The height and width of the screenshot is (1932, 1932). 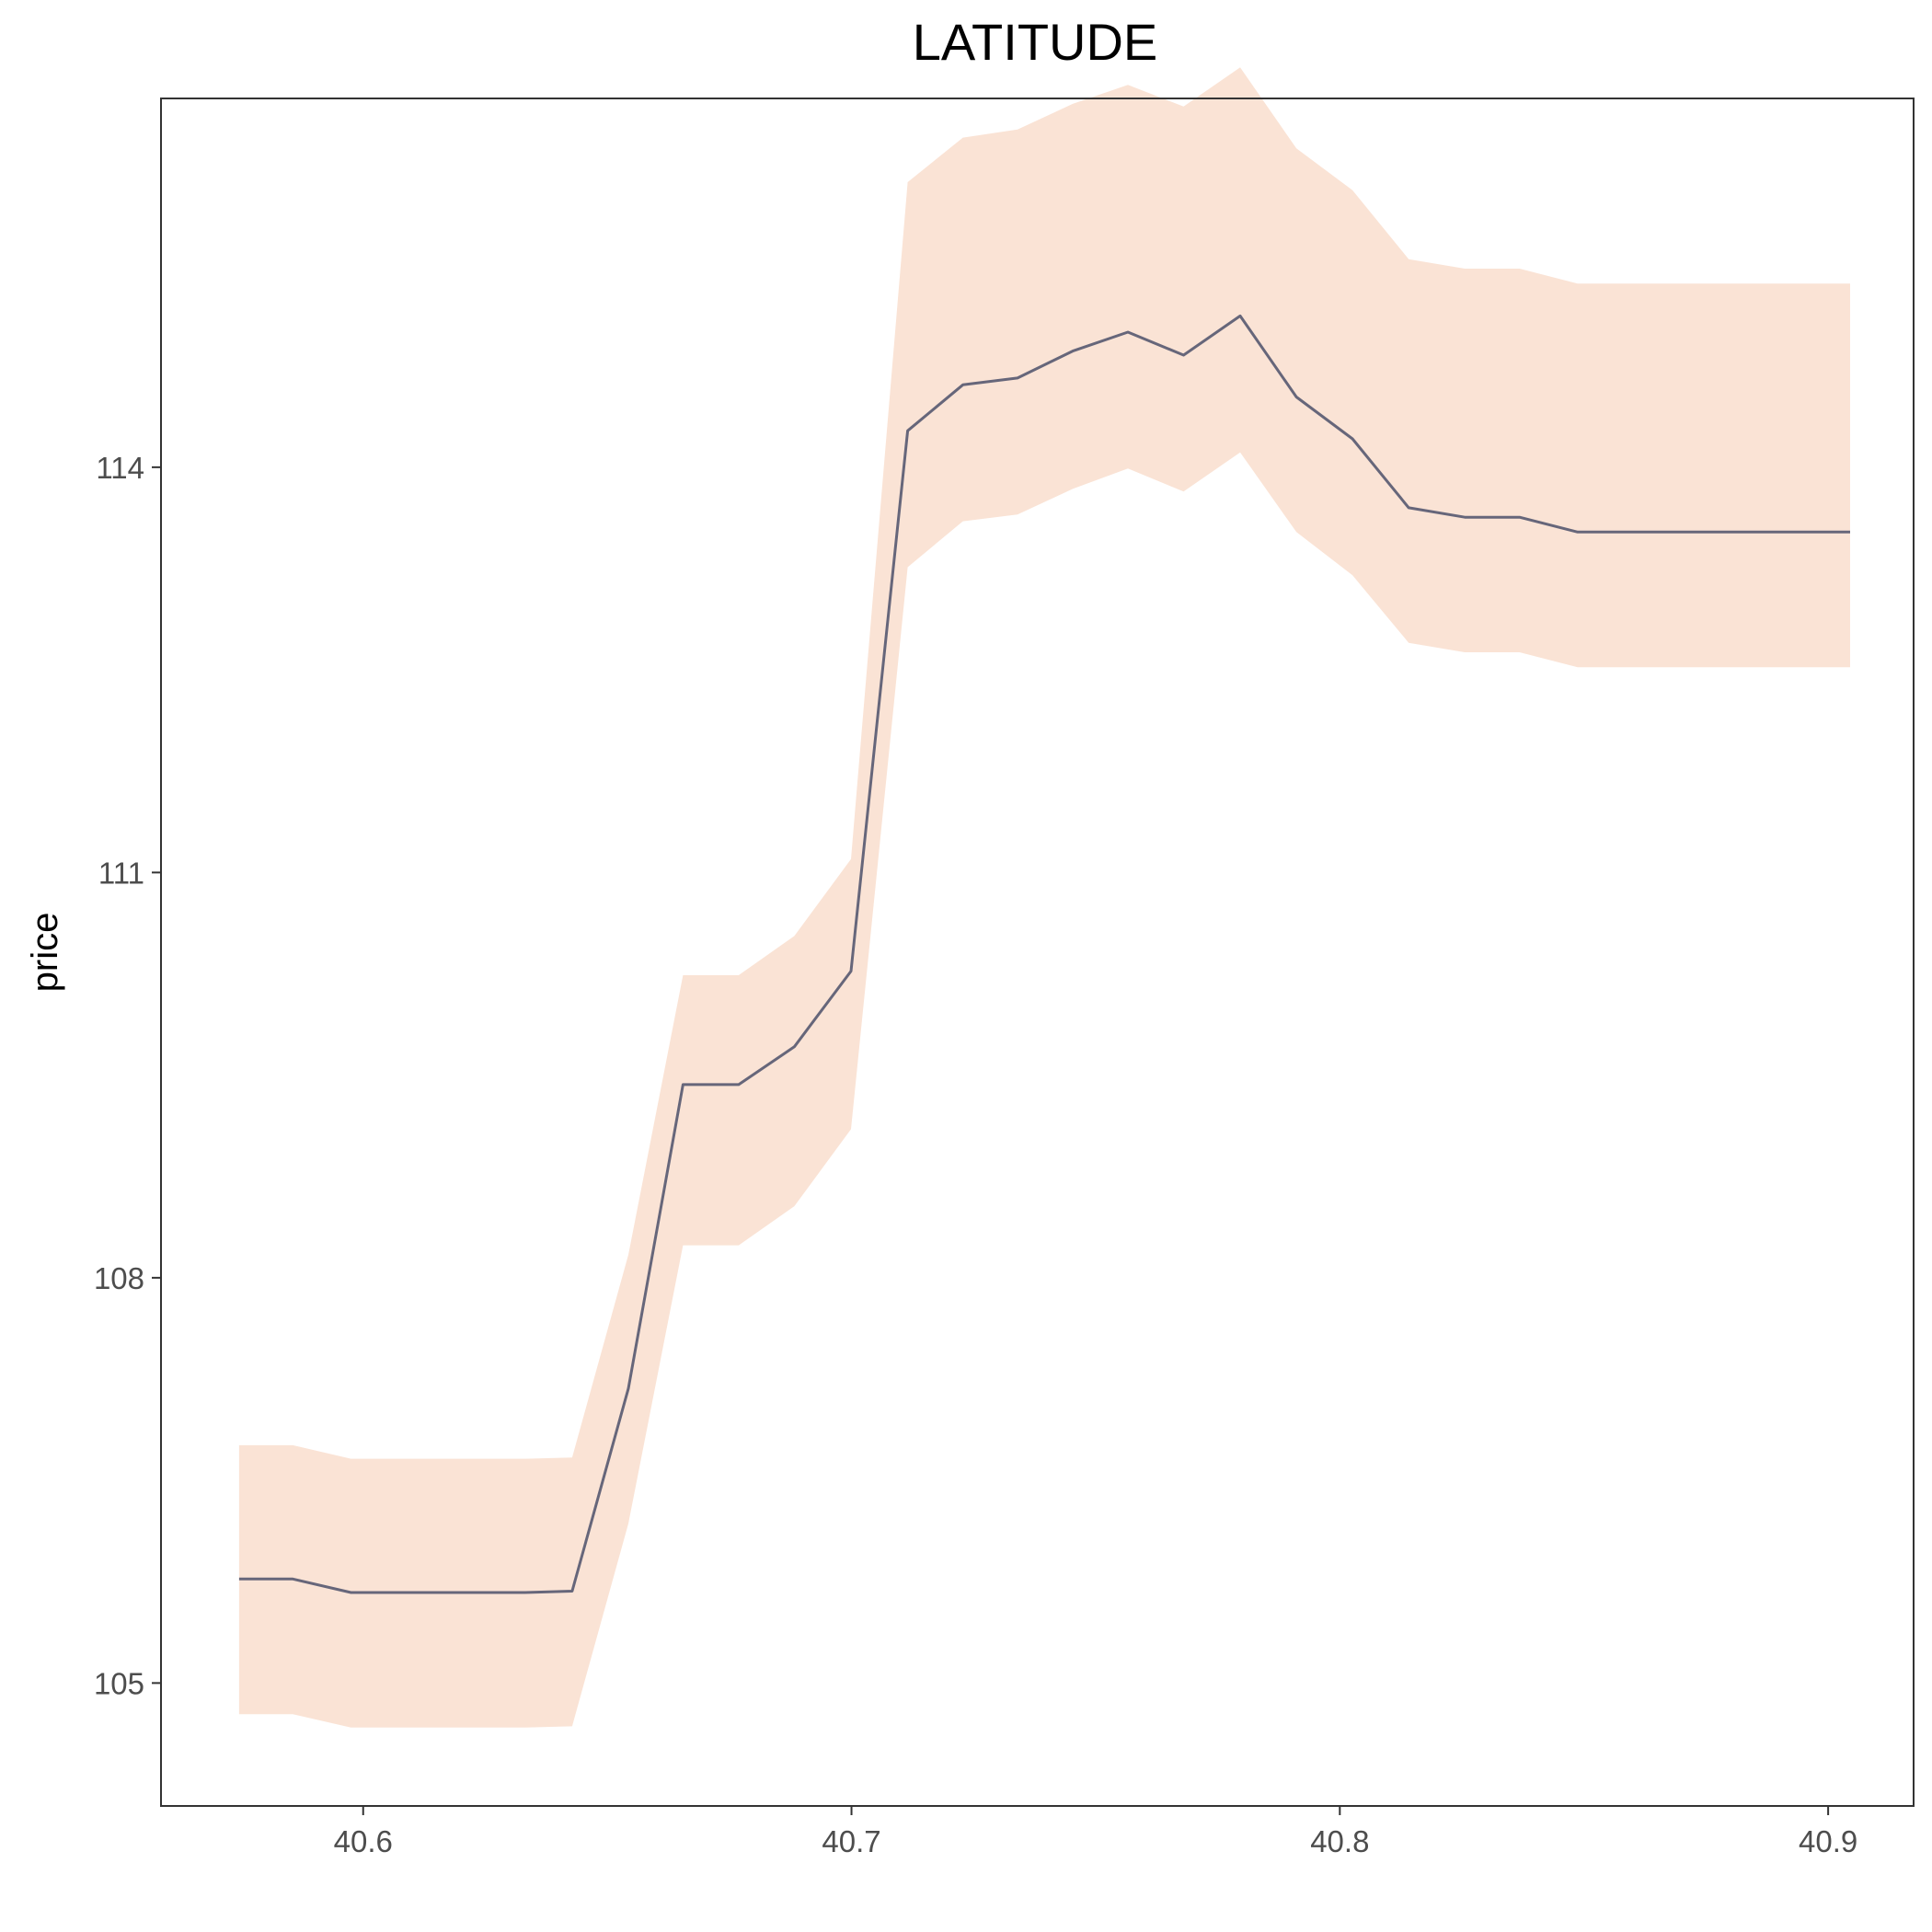 What do you see at coordinates (119, 1683) in the screenshot?
I see `y-tick-label: 105` at bounding box center [119, 1683].